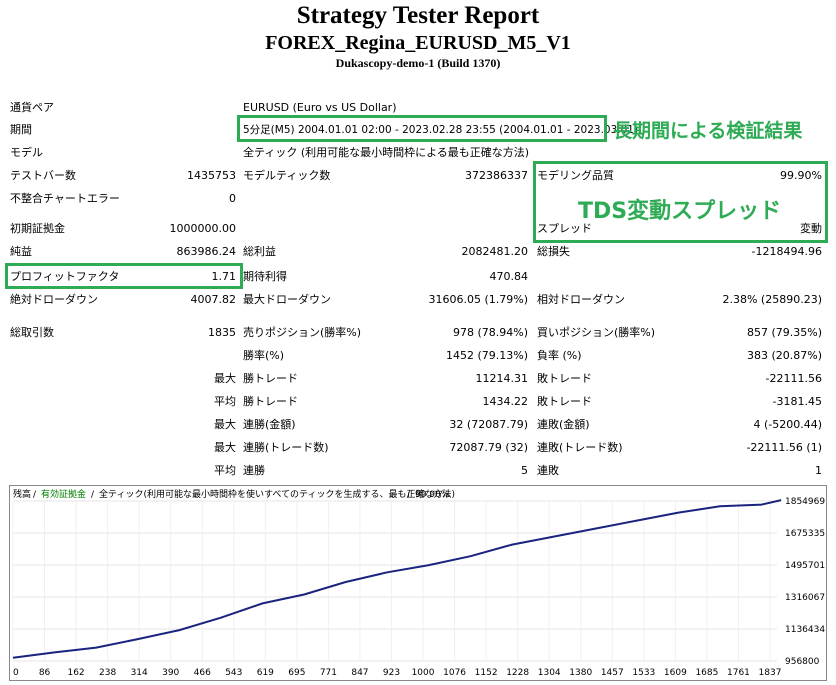 This screenshot has height=685, width=836. Describe the element at coordinates (270, 378) in the screenshot. I see `largest-win-label: 勝トレード` at that location.